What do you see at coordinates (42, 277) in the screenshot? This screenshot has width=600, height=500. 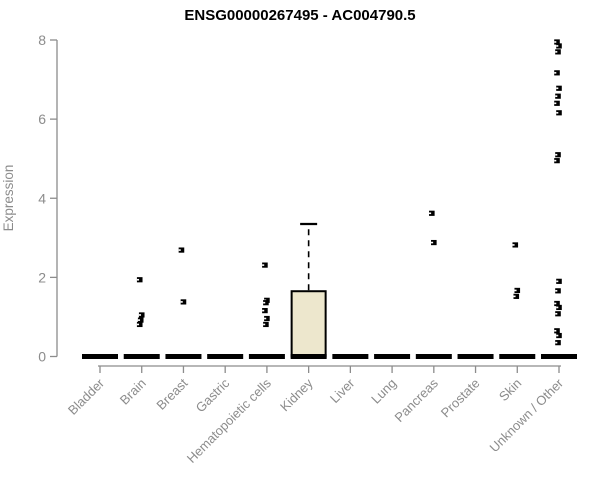 I see `y-tick-label: 2` at bounding box center [42, 277].